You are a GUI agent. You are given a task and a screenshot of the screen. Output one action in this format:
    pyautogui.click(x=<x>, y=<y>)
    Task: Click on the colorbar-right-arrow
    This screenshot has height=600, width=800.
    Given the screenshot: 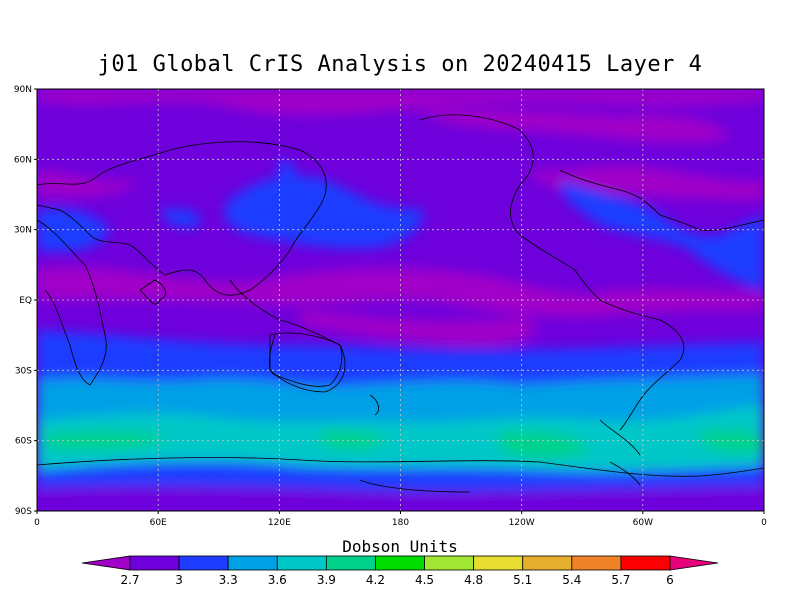 What is the action you would take?
    pyautogui.click(x=694, y=563)
    